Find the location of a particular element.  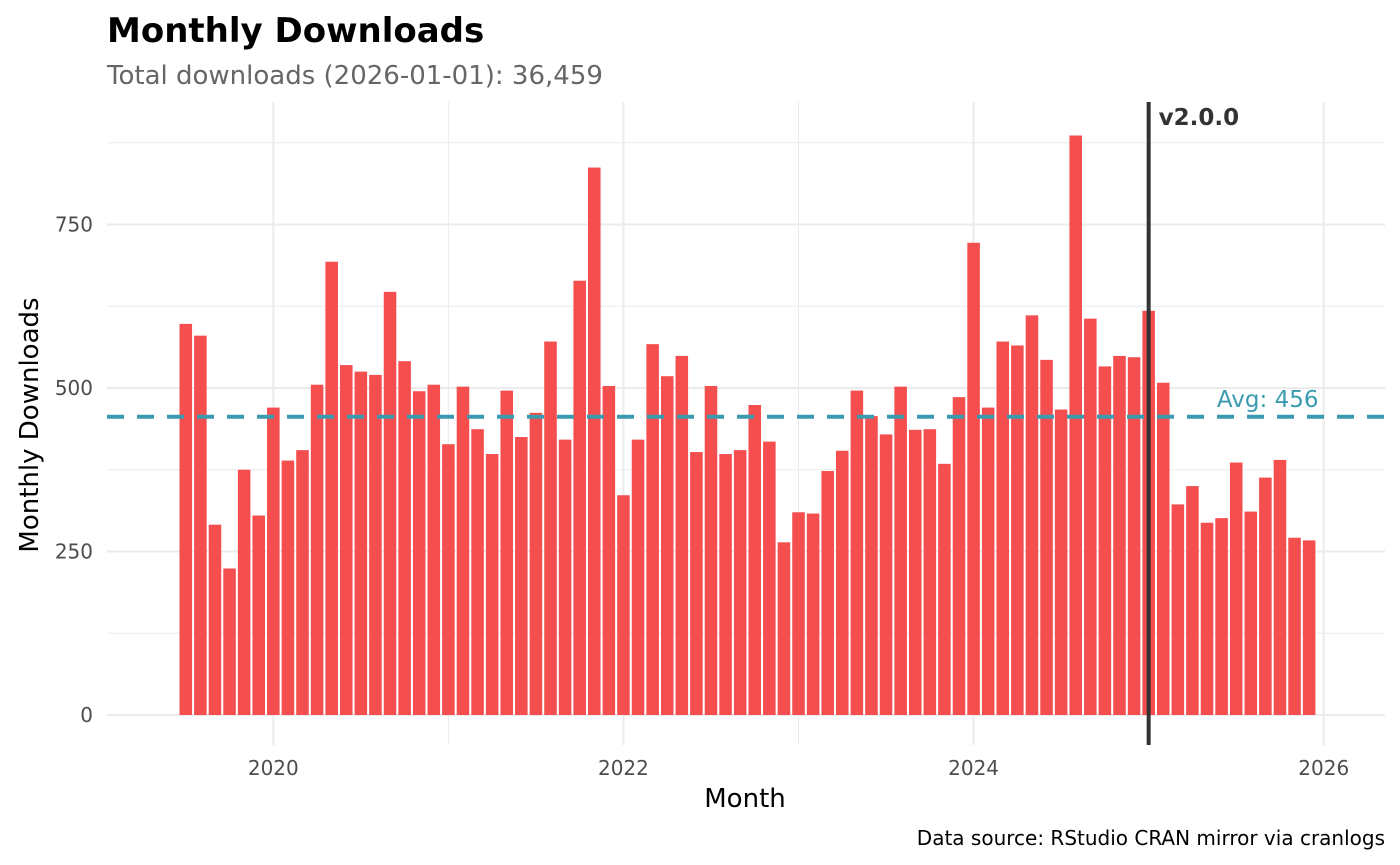

x-tick-label: 2026 is located at coordinates (1323, 768).